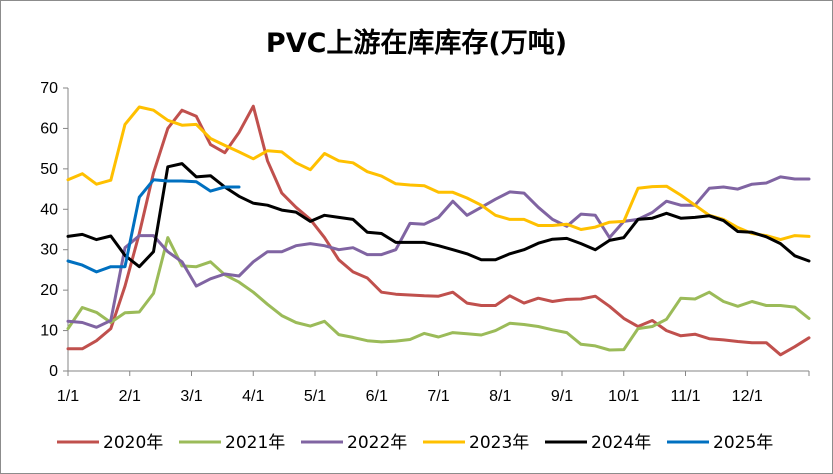 The width and height of the screenshot is (833, 474). Describe the element at coordinates (743, 443) in the screenshot. I see `legend-label-6: 2025年` at that location.